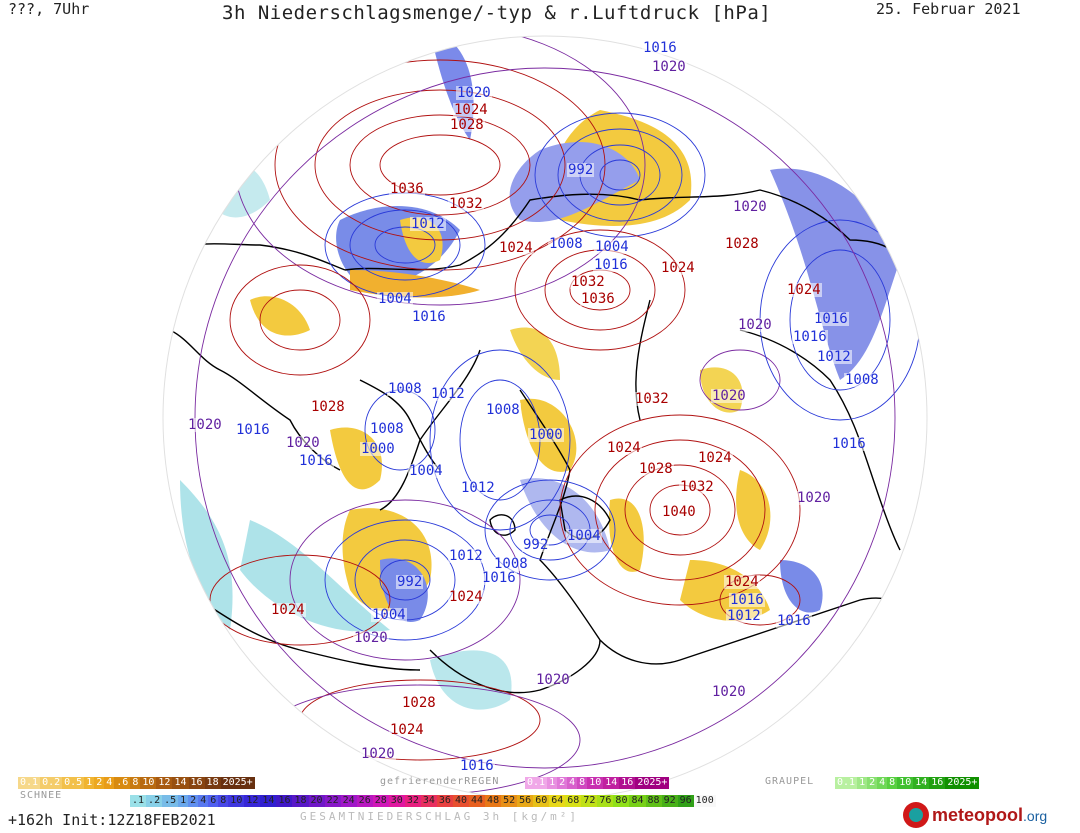  Describe the element at coordinates (428, 801) in the screenshot. I see `total-step: 34` at that location.